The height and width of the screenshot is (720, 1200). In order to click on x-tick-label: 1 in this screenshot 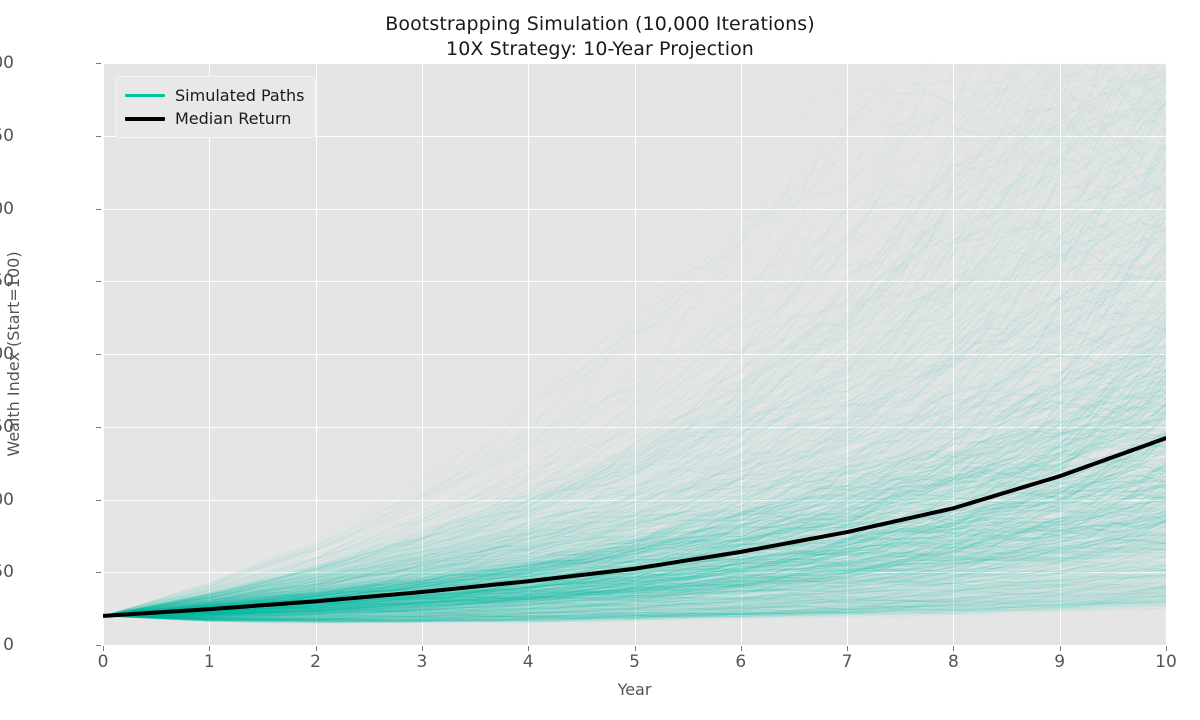, I will do `click(209, 662)`.